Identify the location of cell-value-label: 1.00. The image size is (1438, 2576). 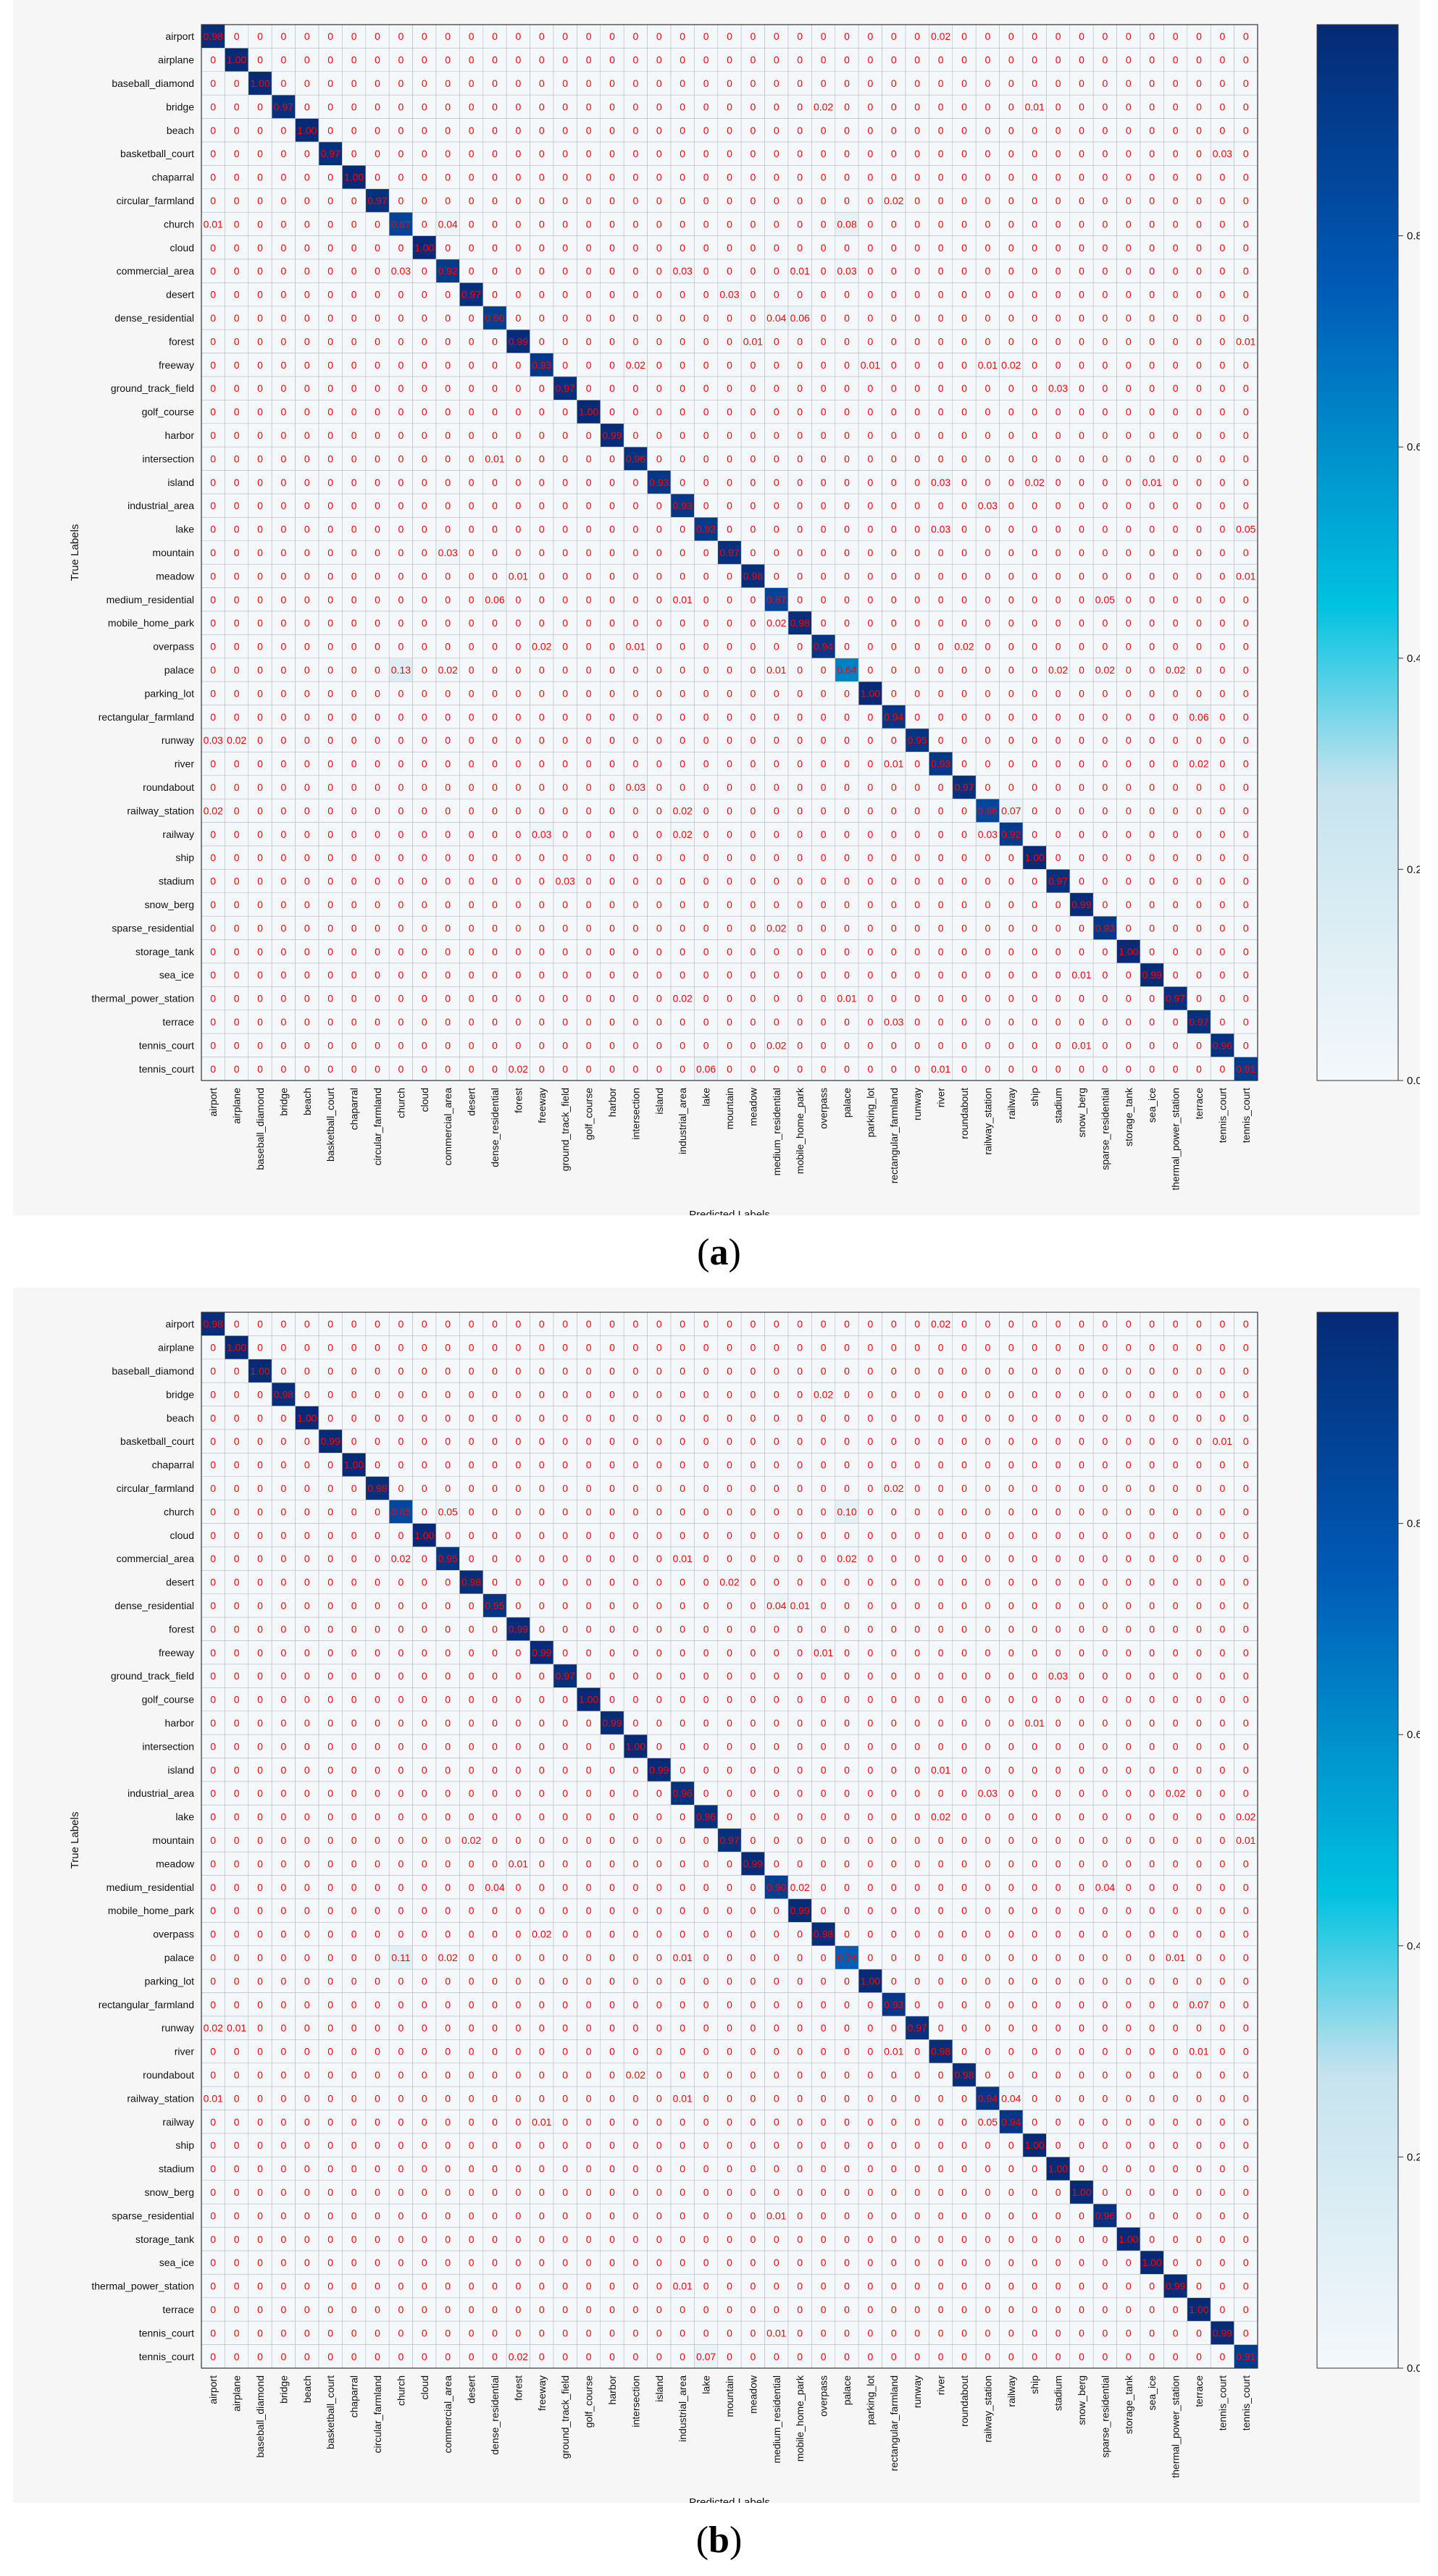
(589, 412).